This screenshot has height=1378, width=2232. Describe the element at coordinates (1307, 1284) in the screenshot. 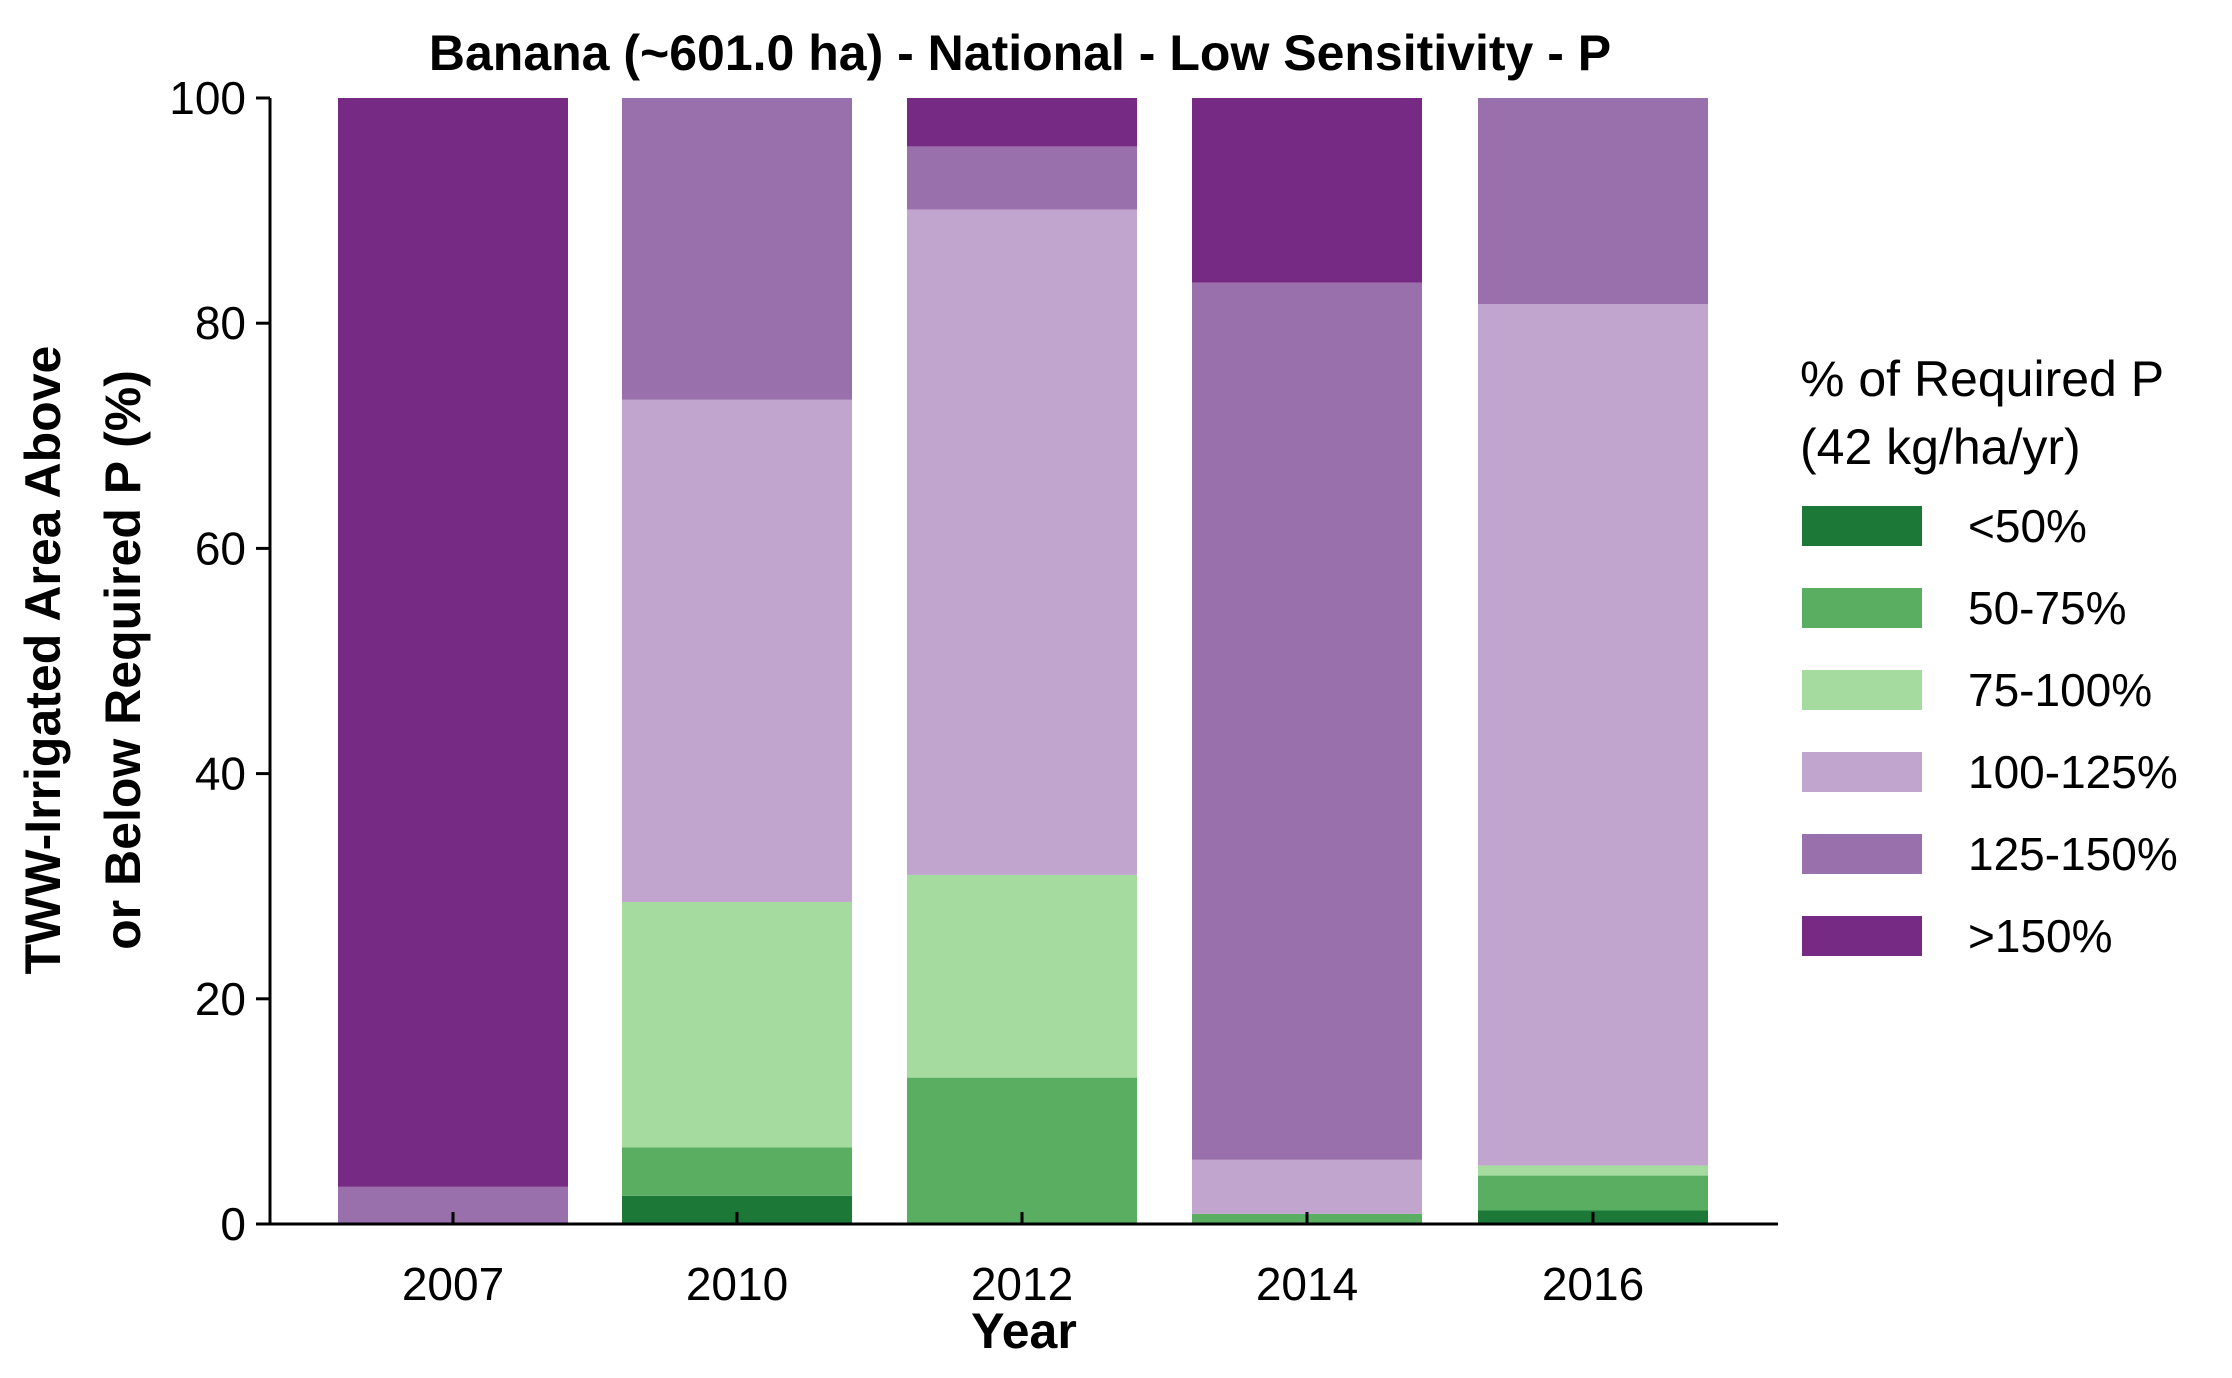

I see `x-tick-label-2014: 2014` at that location.